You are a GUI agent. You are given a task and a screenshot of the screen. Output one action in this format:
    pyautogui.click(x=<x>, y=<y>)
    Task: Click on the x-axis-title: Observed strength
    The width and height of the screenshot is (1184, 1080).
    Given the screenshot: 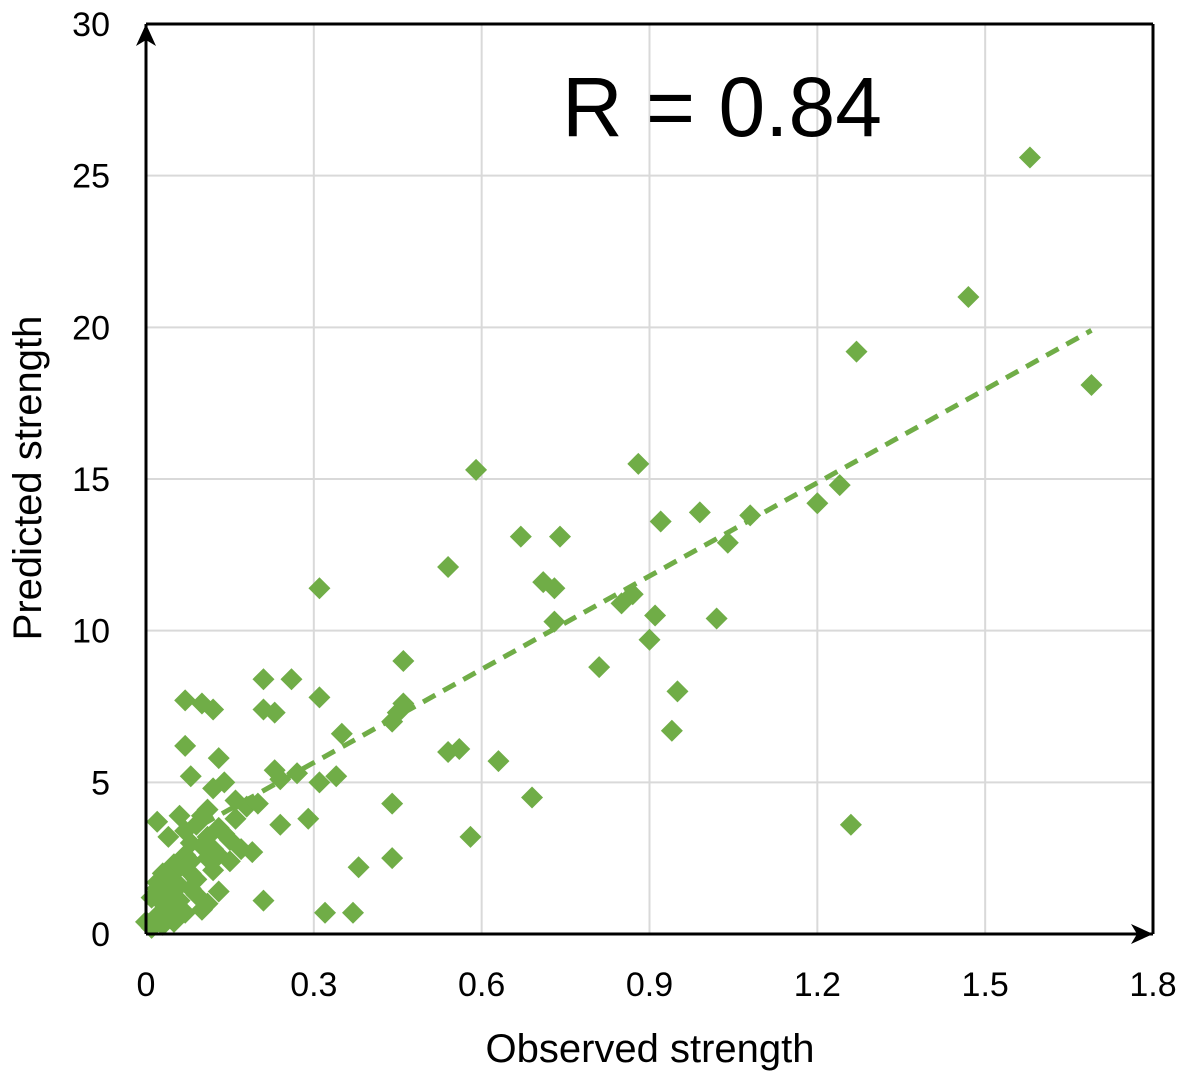 What is the action you would take?
    pyautogui.click(x=649, y=1049)
    